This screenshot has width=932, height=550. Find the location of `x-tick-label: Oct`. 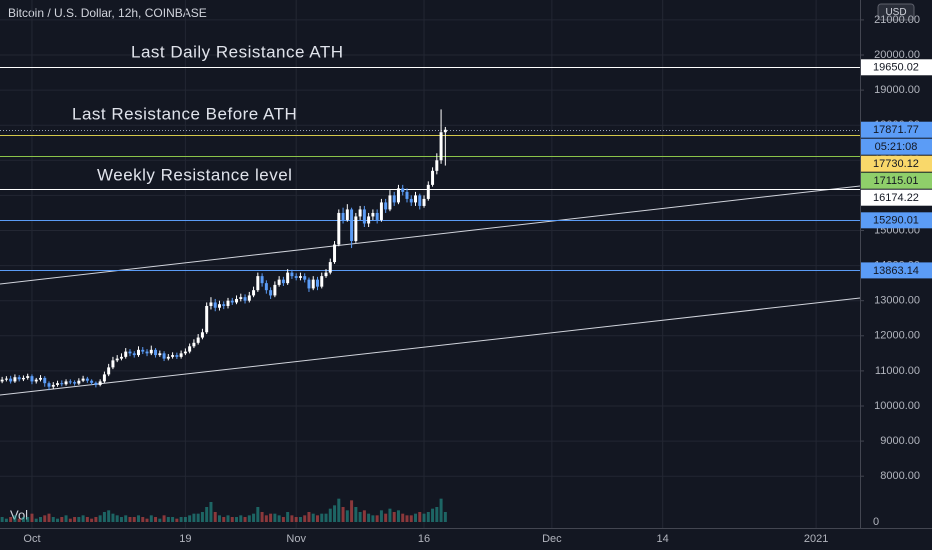

x-tick-label: Oct is located at coordinates (31, 539).